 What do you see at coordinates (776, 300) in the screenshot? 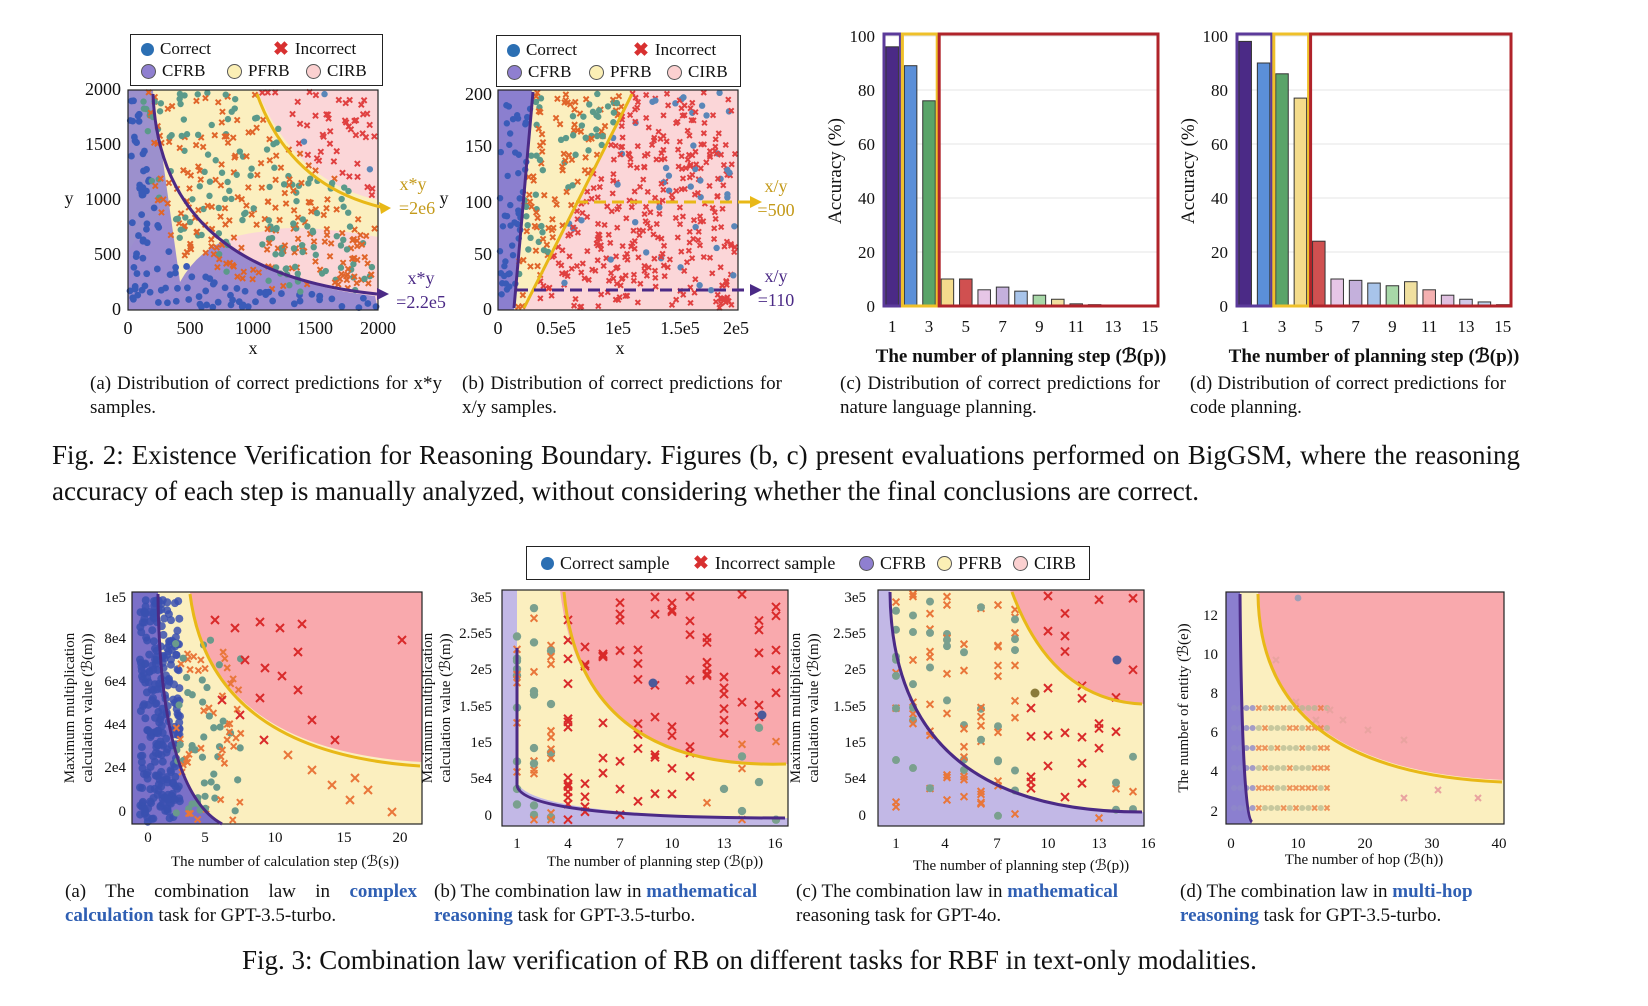
I see `fig2b-annotation-bottom: =110` at bounding box center [776, 300].